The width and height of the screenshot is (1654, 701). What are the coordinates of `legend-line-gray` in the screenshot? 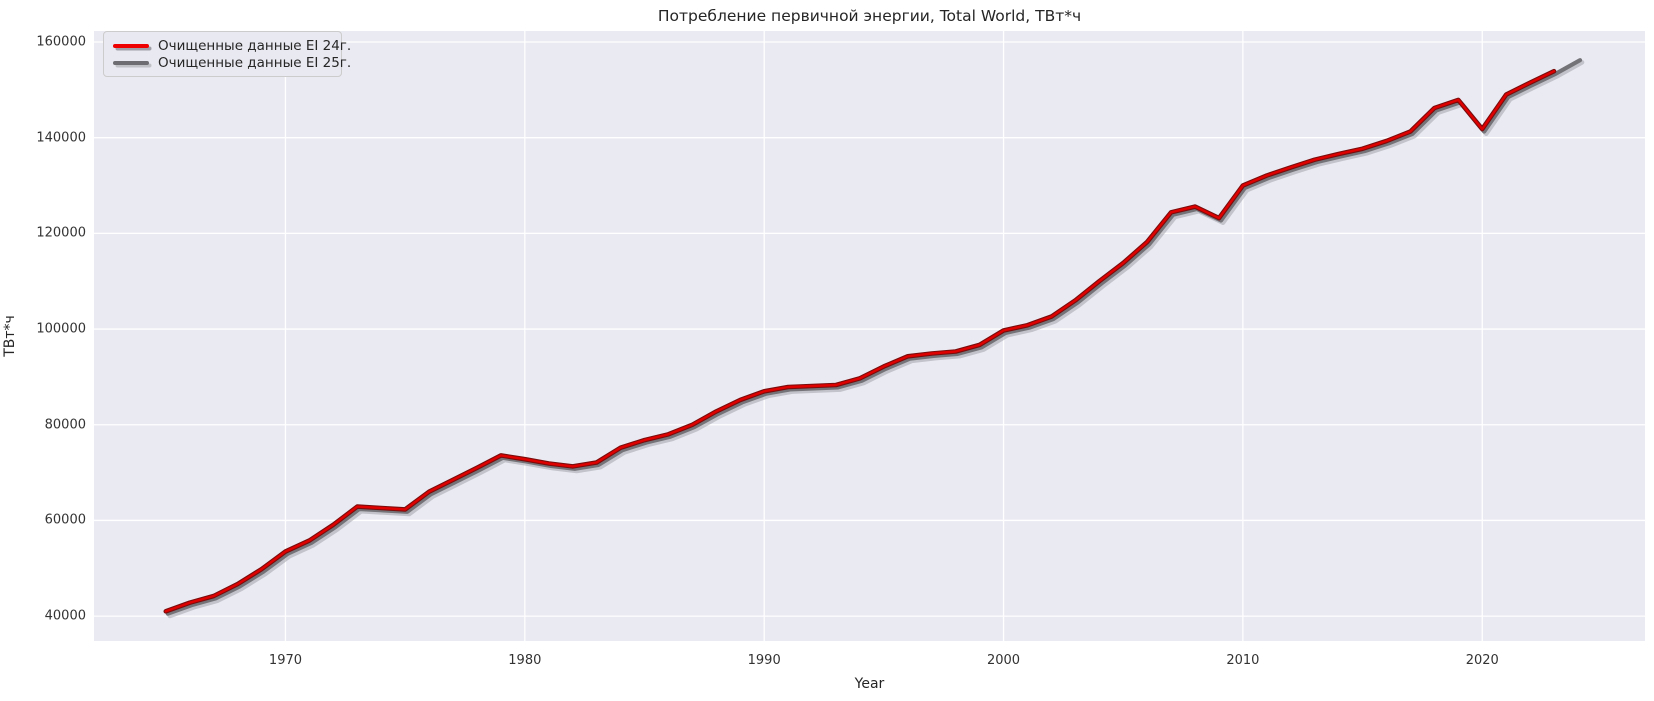 It's located at (131, 62).